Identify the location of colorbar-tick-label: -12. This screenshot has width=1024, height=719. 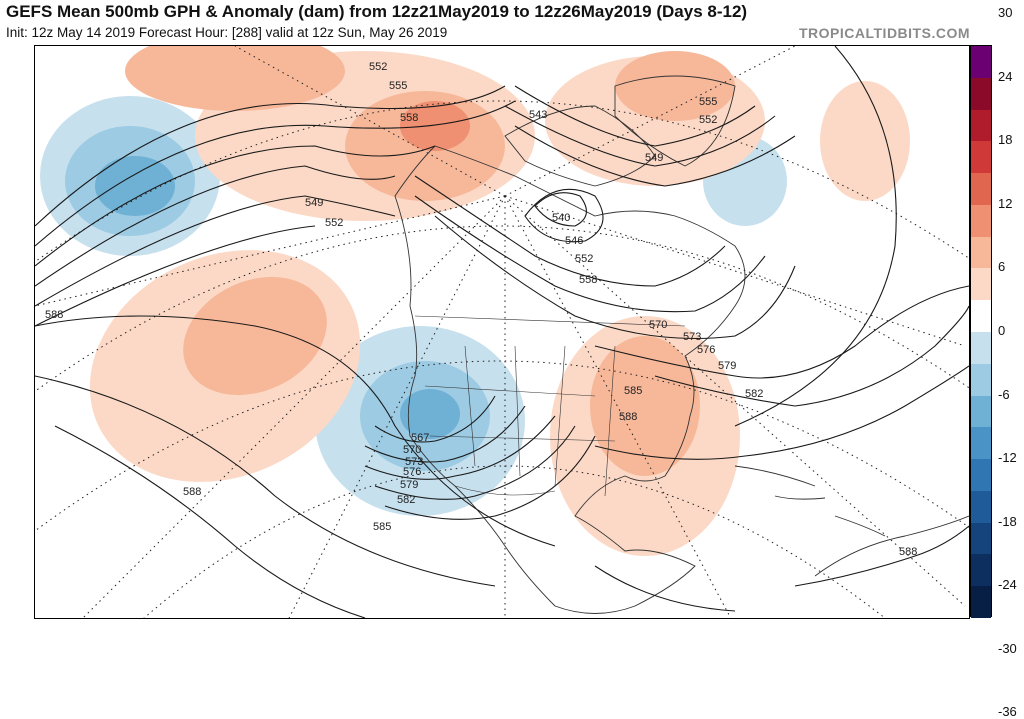
(1007, 458).